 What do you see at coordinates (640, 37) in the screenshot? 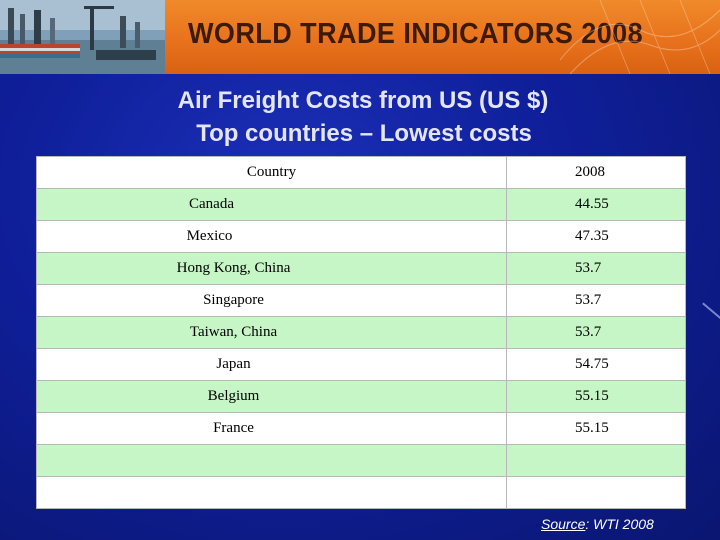
I see `banner-decoration` at bounding box center [640, 37].